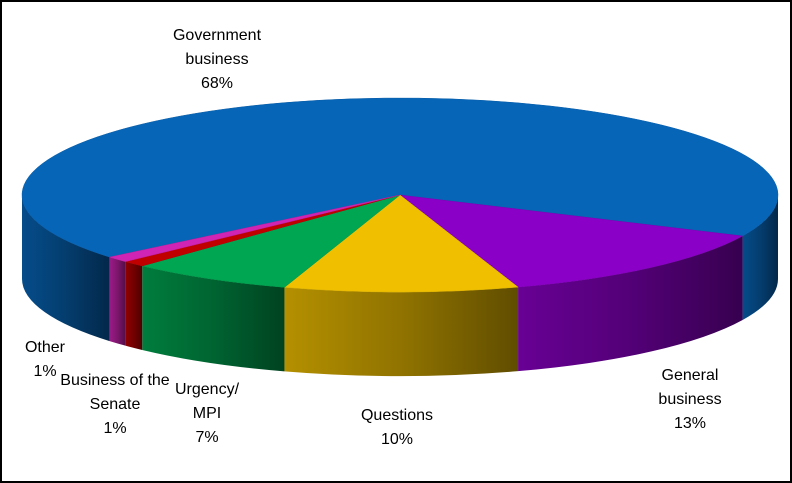 This screenshot has height=483, width=792. I want to click on value-label: 10%, so click(397, 439).